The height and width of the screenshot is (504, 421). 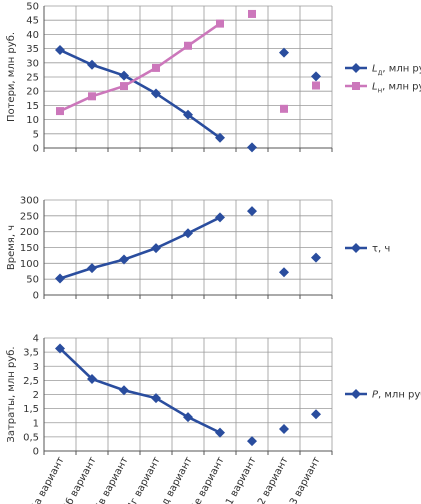 I want to click on y-tick-label: 30, so click(x=32, y=63).